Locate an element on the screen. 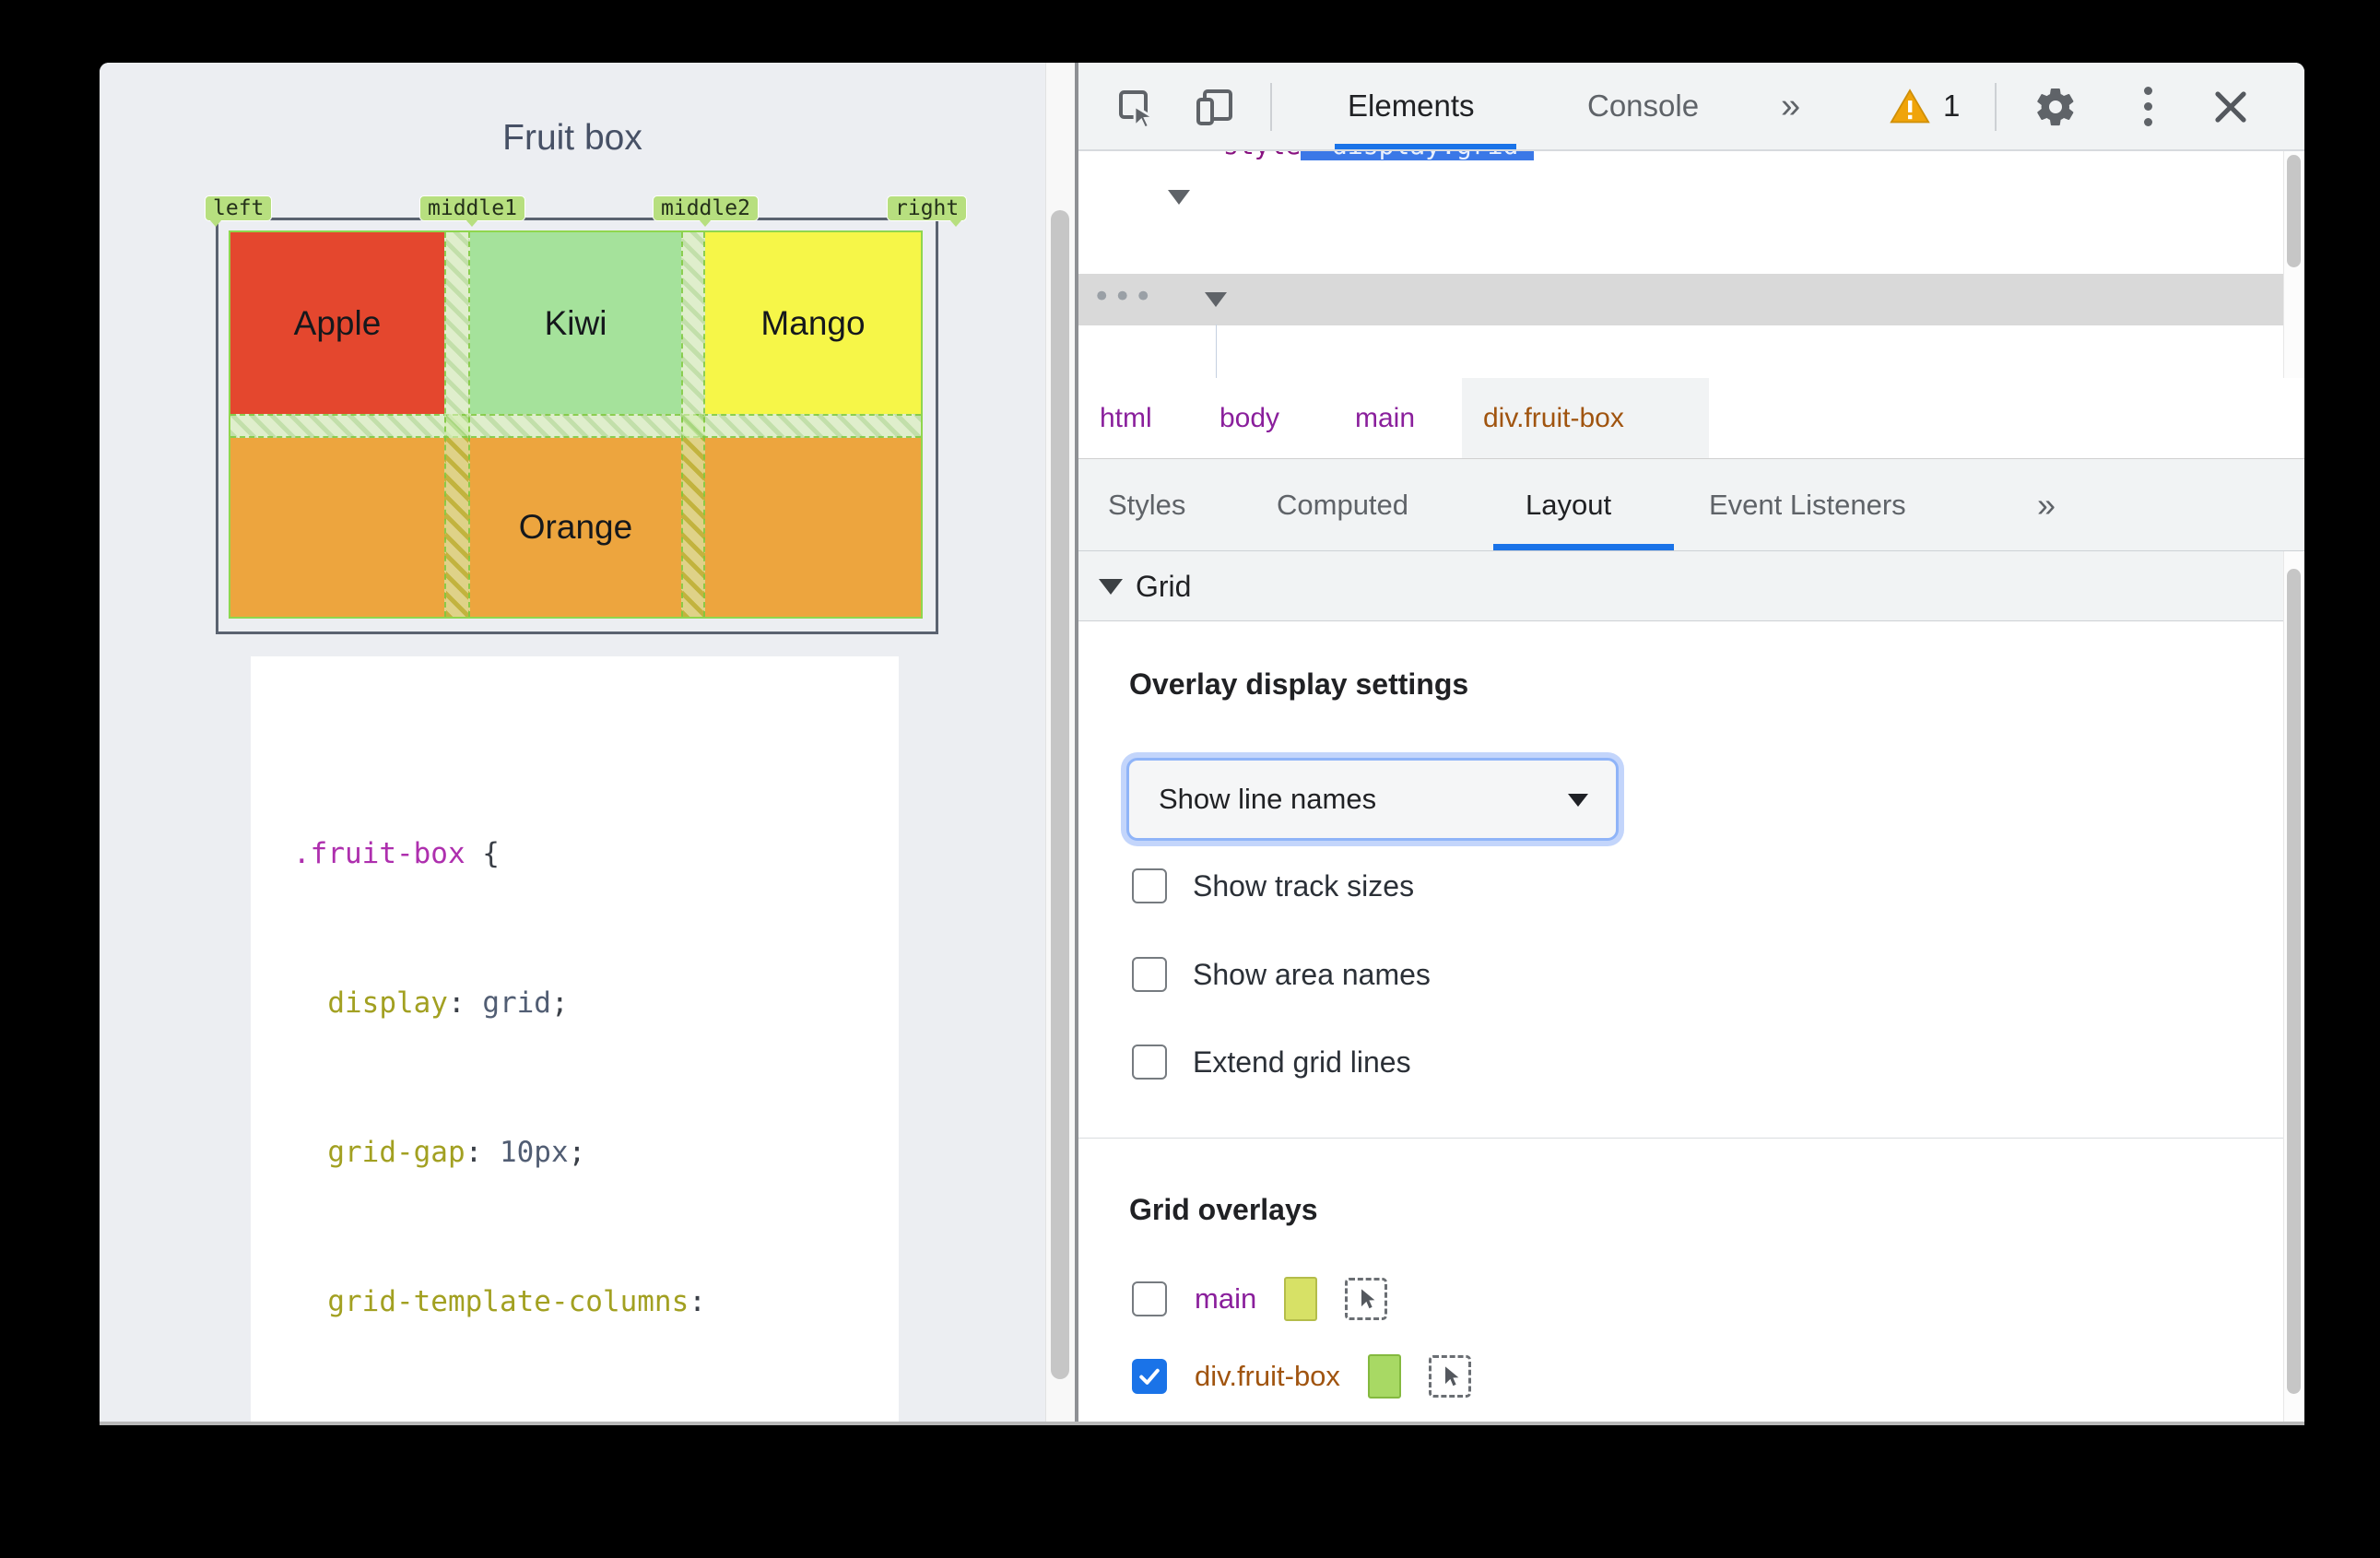 The width and height of the screenshot is (2380, 1558). inspect-element-icon is located at coordinates (1135, 107).